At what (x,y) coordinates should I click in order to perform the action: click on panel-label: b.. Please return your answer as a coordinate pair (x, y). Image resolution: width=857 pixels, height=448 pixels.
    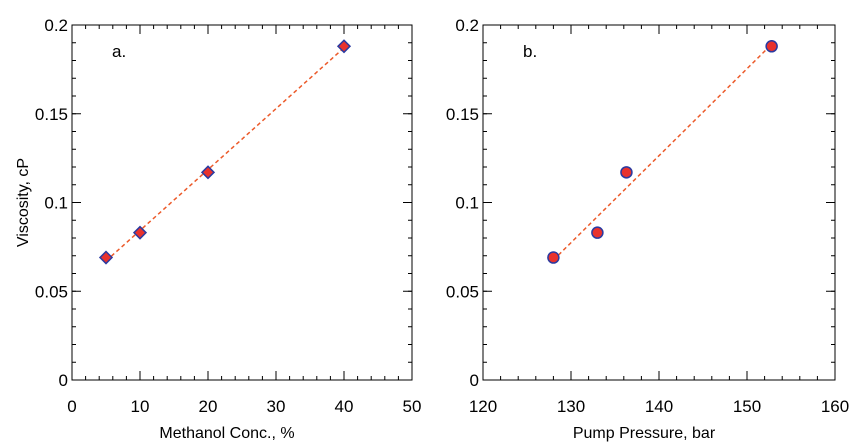
    Looking at the image, I should click on (530, 51).